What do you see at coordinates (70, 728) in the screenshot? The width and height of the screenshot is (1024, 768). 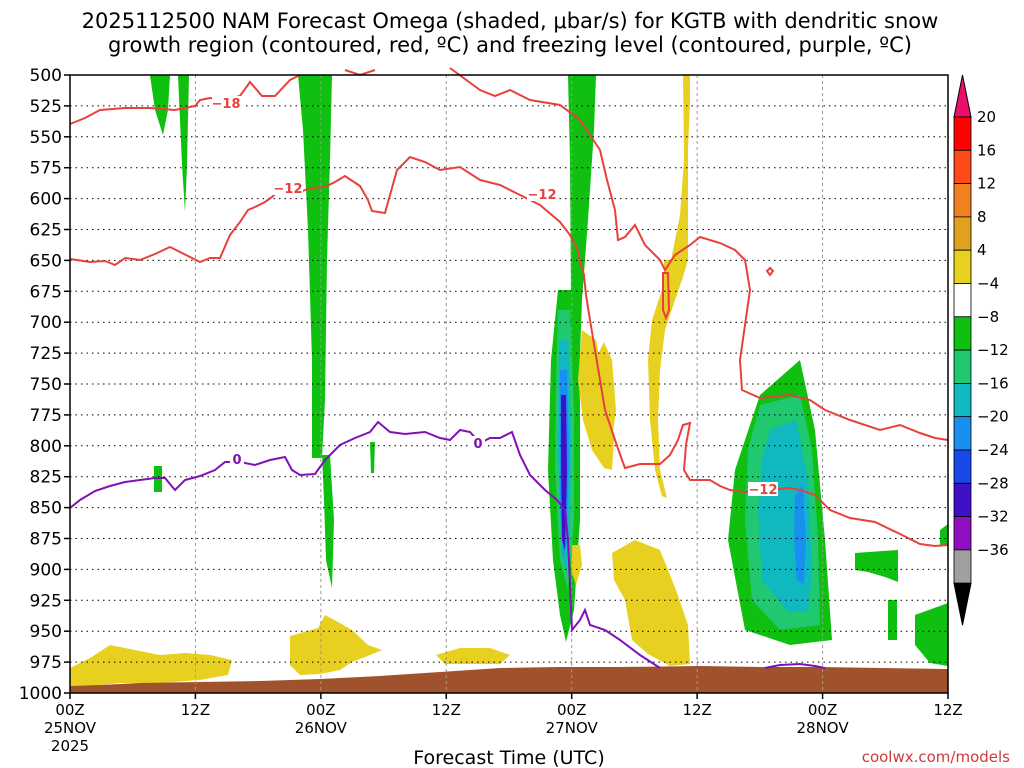 I see `x-tick-label: 25NOV` at bounding box center [70, 728].